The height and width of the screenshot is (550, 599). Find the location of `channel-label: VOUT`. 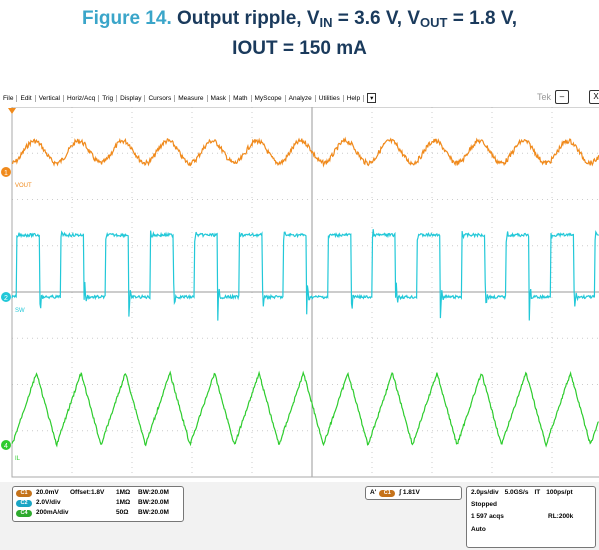

channel-label: VOUT is located at coordinates (23, 186).